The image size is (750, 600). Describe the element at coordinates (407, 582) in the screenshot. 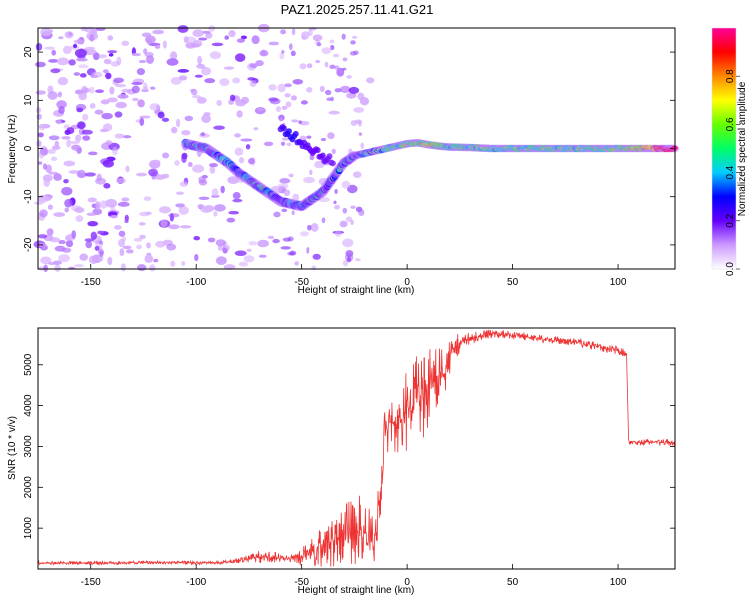

I see `x-tick-label: 0` at that location.